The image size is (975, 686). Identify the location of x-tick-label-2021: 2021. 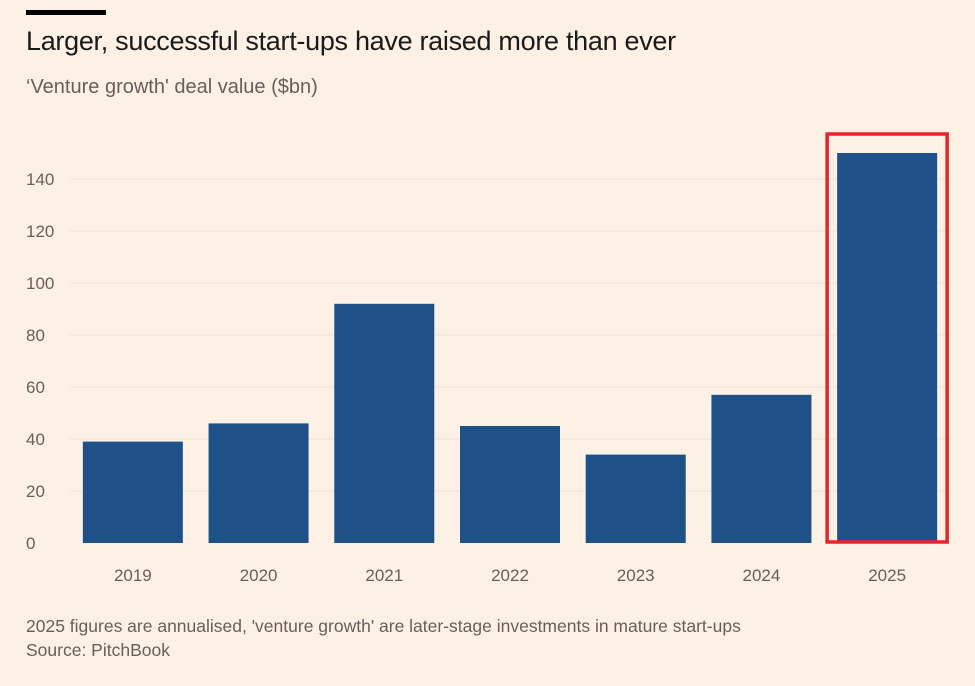
(384, 575).